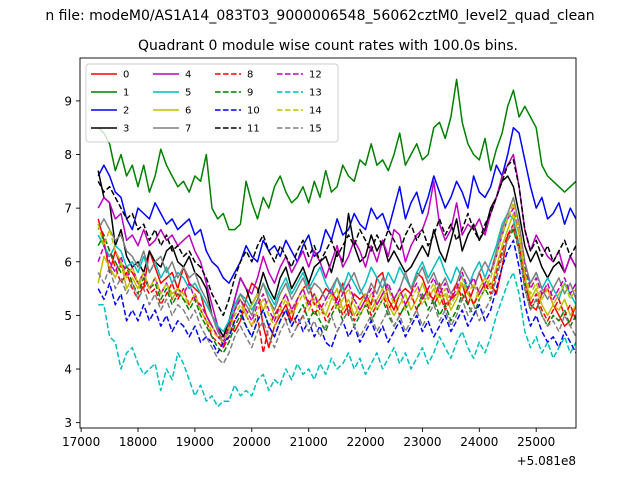 The image size is (640, 480). Describe the element at coordinates (250, 93) in the screenshot. I see `legend-label-9: 9` at that location.